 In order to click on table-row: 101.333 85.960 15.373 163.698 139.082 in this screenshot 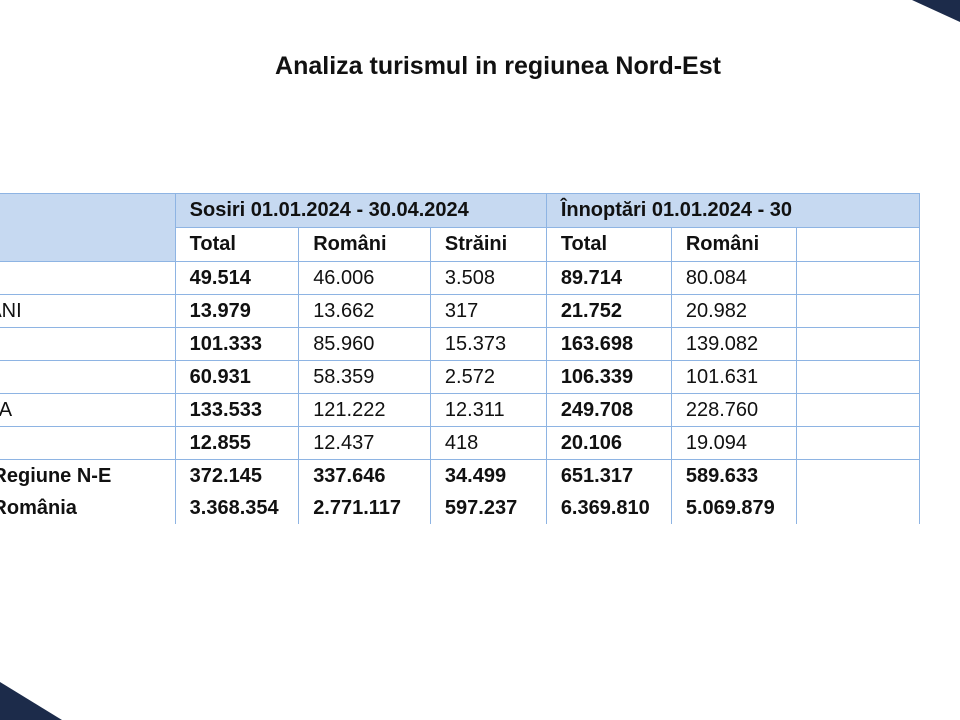, I will do `click(460, 344)`.